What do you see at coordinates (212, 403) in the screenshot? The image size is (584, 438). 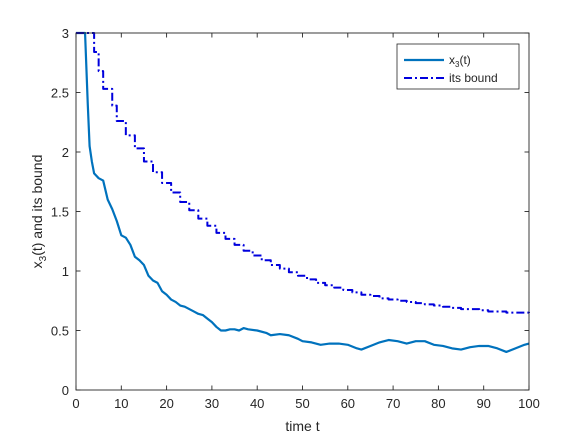 I see `x-tick-label: 30` at bounding box center [212, 403].